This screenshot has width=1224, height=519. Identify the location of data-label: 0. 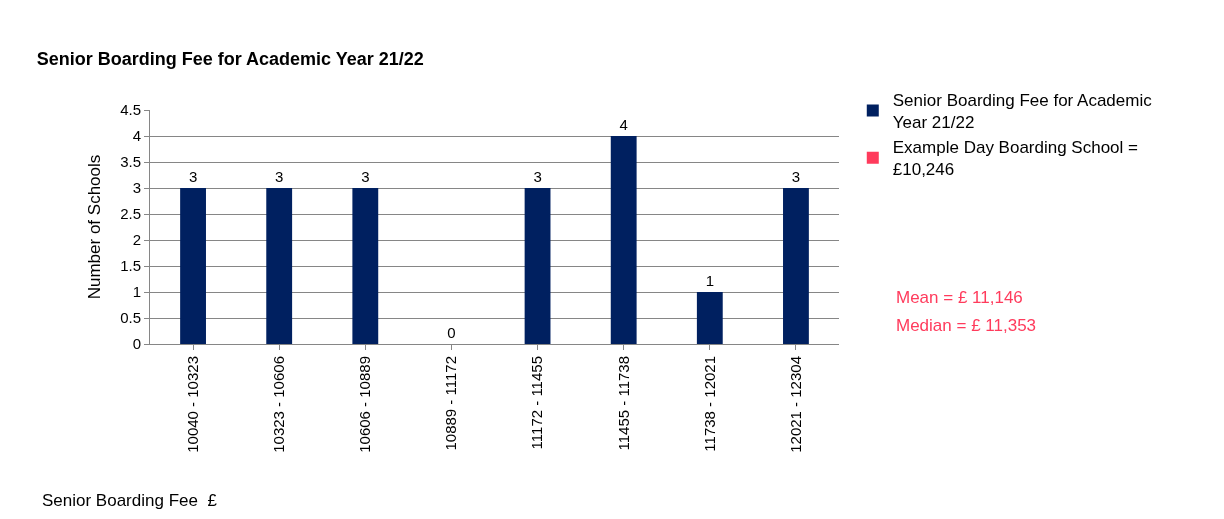
(451, 332).